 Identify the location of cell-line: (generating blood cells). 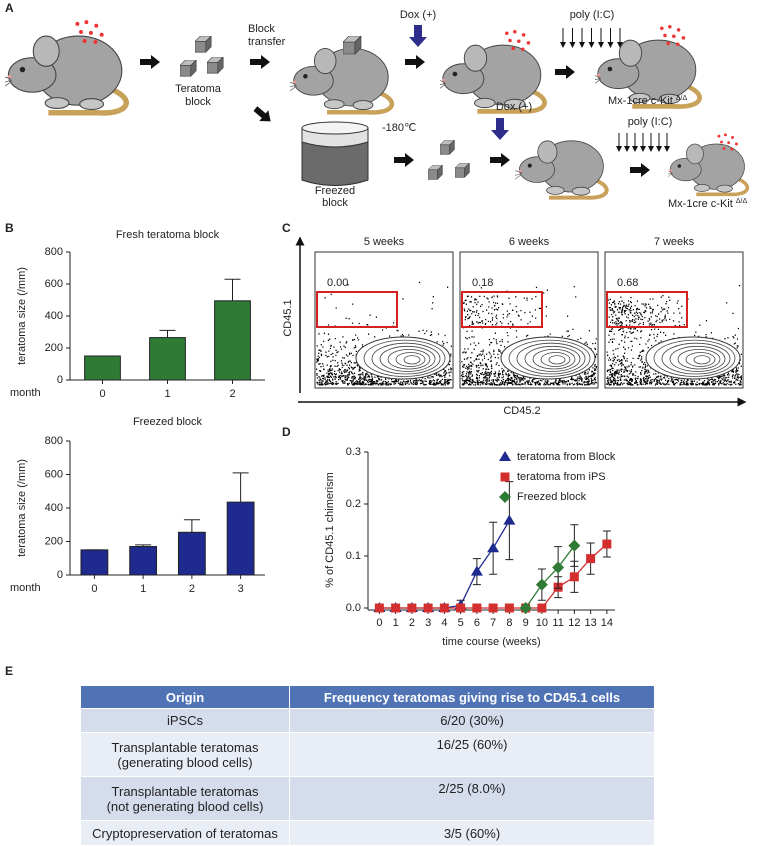
(185, 762).